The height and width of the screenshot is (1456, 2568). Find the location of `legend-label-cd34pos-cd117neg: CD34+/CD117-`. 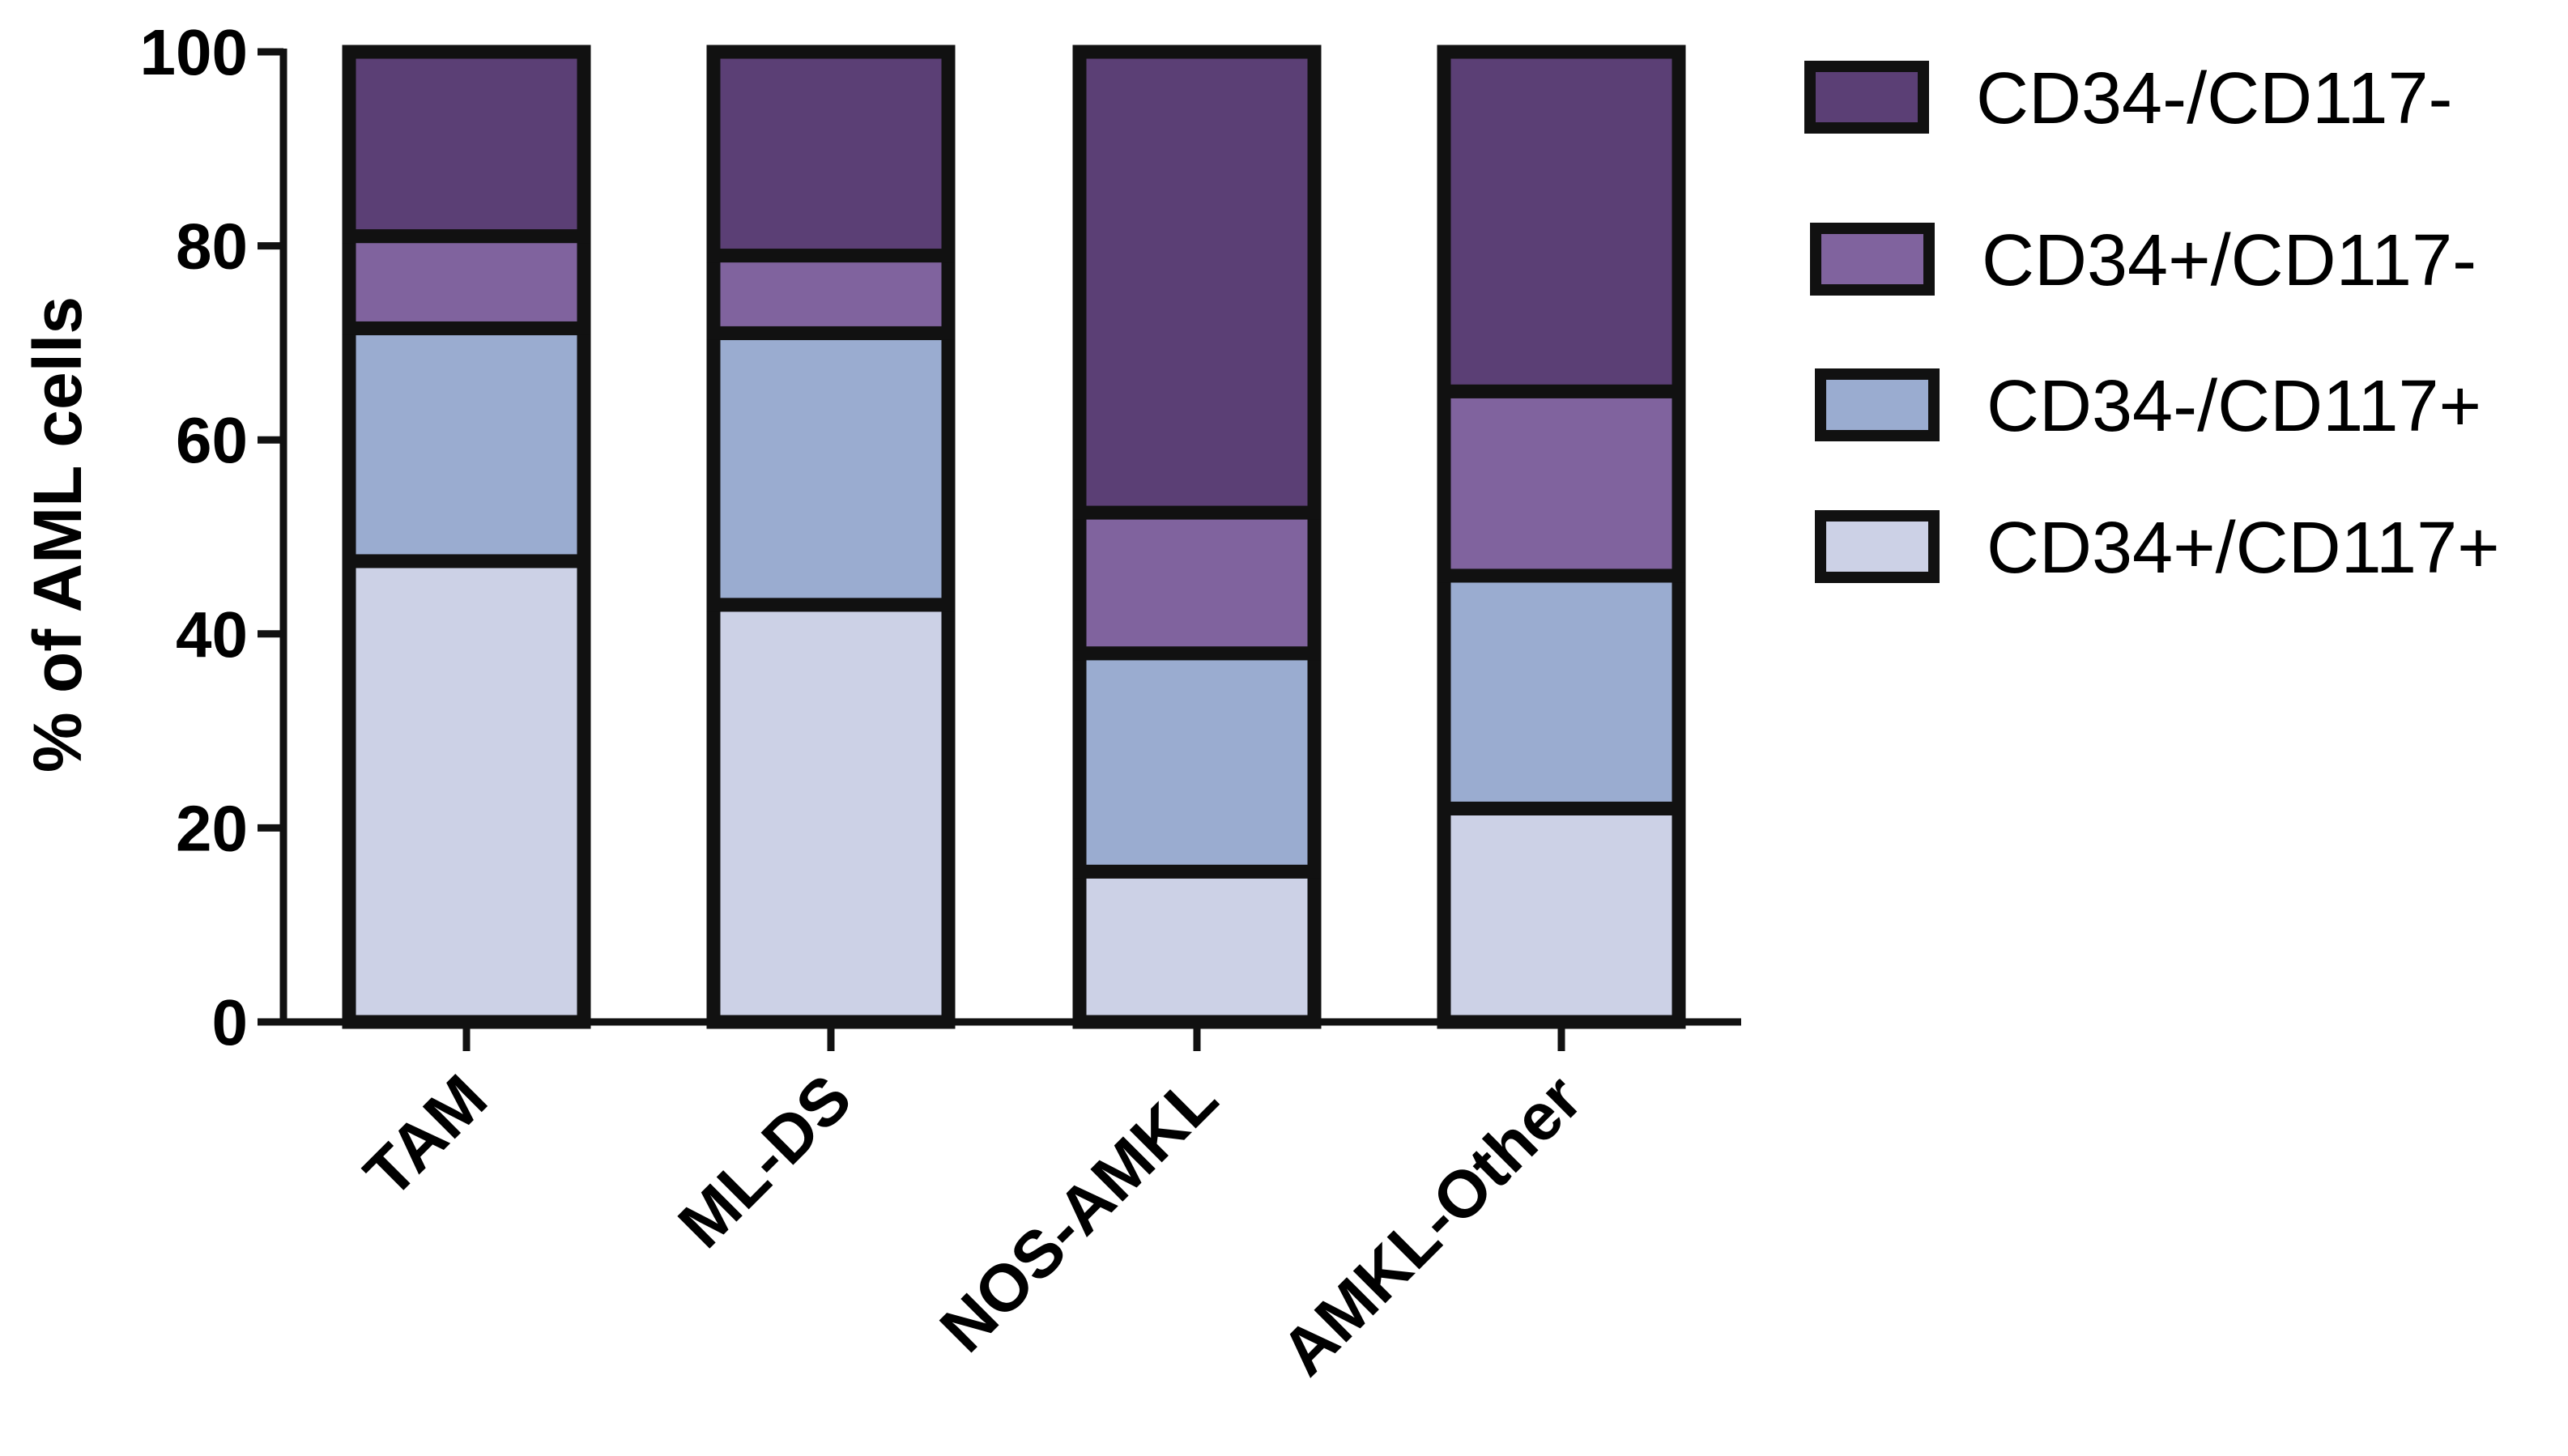

legend-label-cd34pos-cd117neg: CD34+/CD117- is located at coordinates (2229, 260).